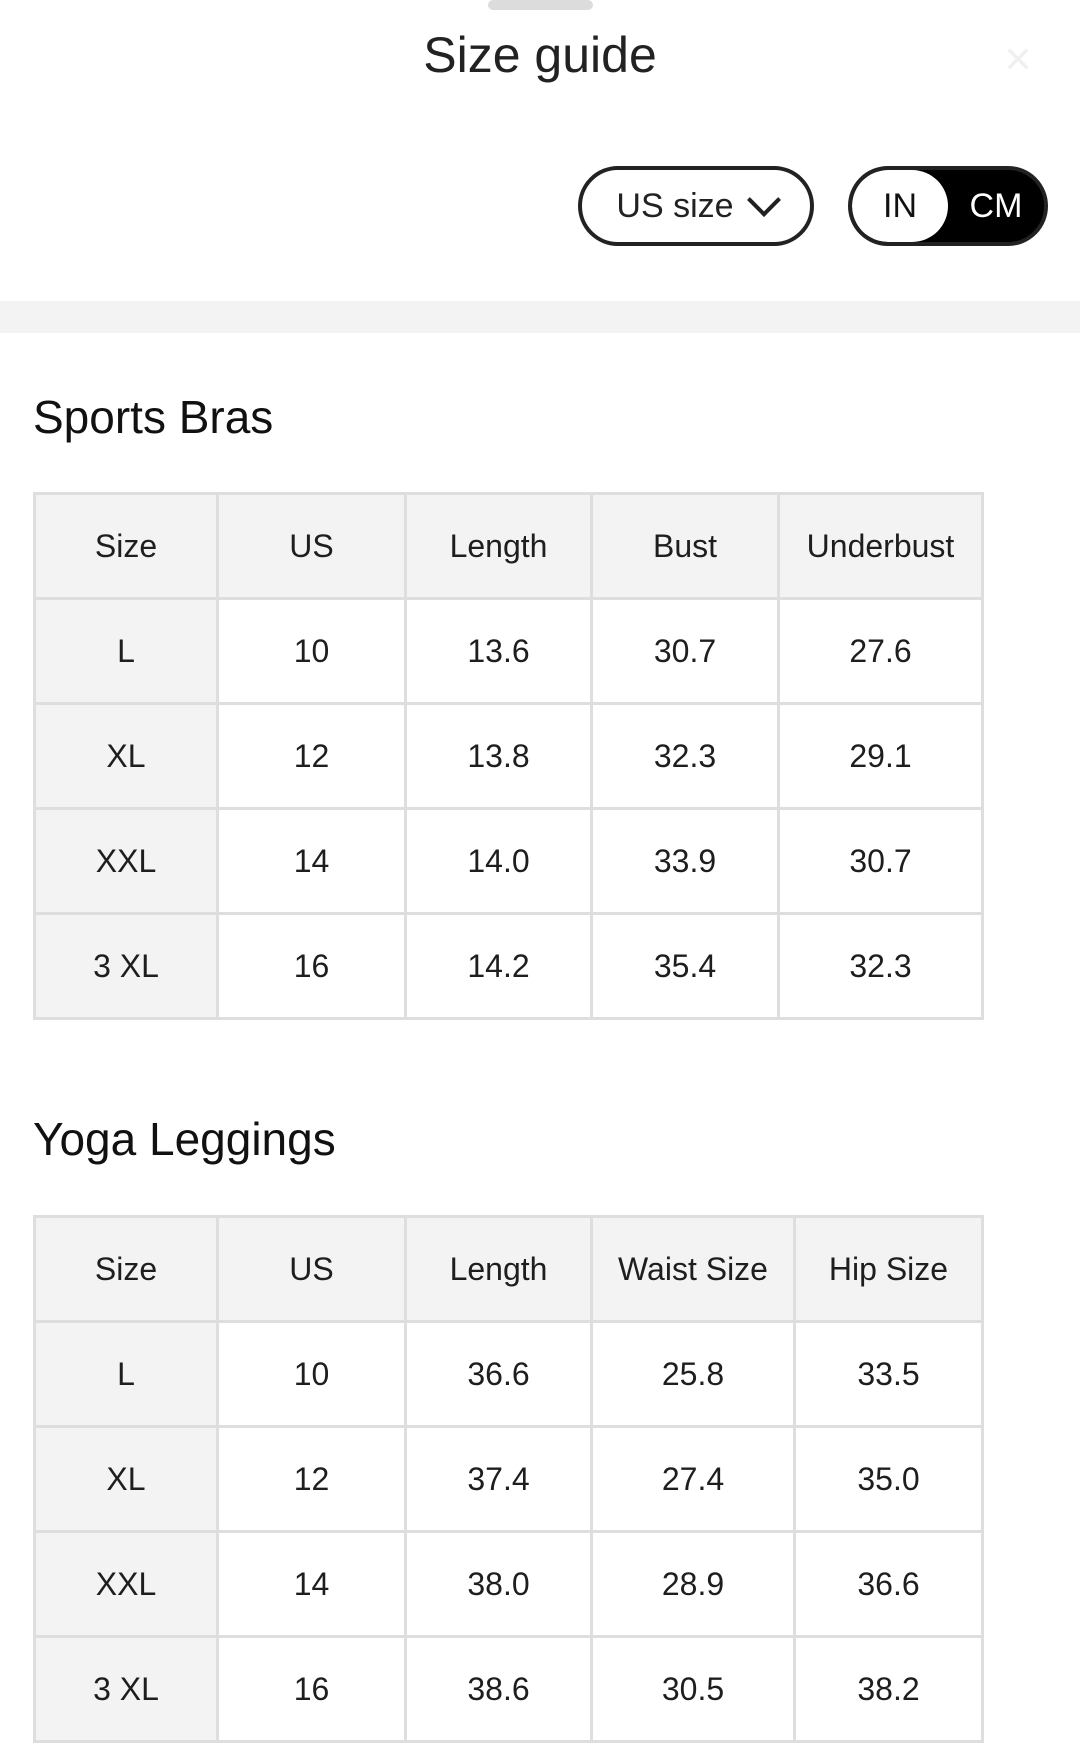 The width and height of the screenshot is (1080, 1763). I want to click on table-row: L 10 13.6 30.7 27.6, so click(508, 651).